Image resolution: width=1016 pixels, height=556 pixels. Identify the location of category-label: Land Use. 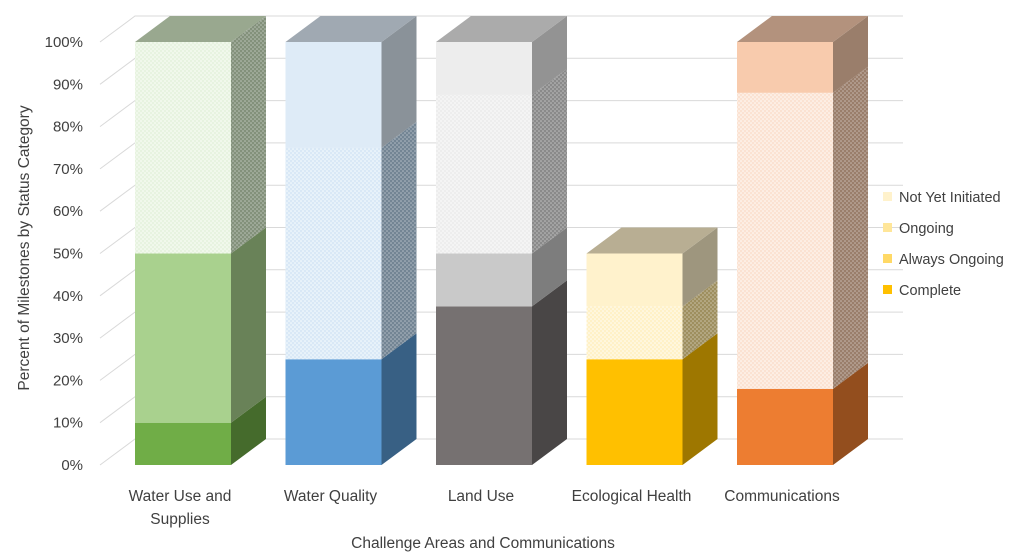
(481, 496).